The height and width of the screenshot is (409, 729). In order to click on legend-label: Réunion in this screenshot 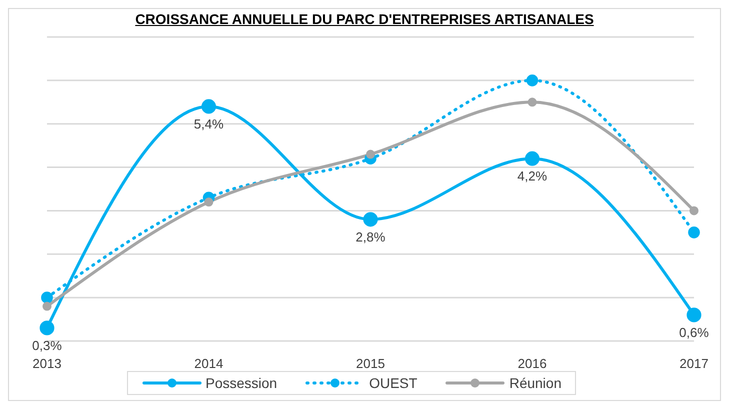, I will do `click(535, 383)`.